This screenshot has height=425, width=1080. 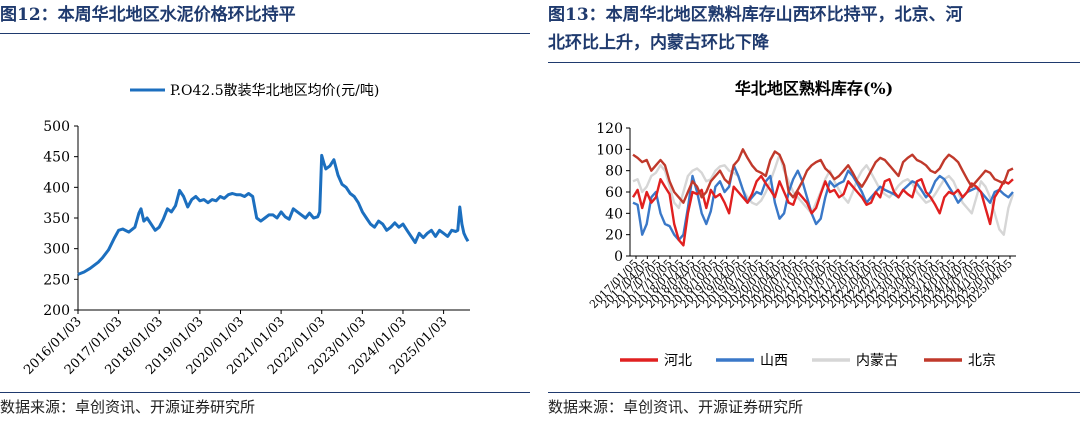 What do you see at coordinates (823, 176) in the screenshot?
I see `right-series-line-beijing` at bounding box center [823, 176].